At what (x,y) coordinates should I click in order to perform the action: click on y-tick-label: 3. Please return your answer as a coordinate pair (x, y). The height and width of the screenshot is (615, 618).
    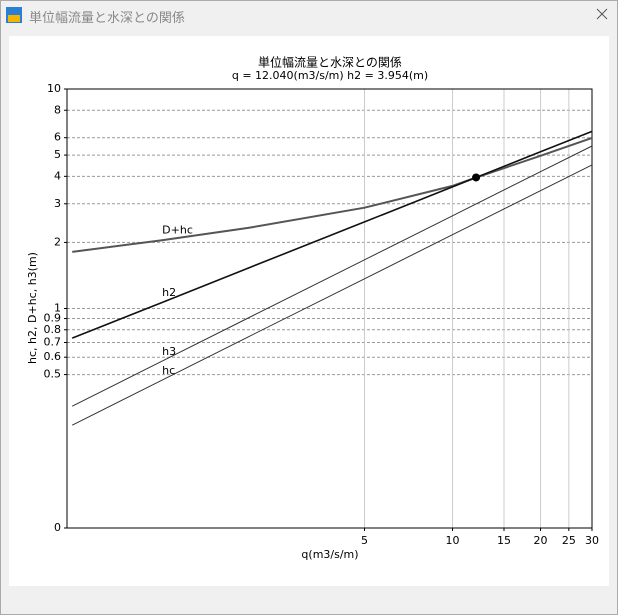
    Looking at the image, I should click on (57, 203).